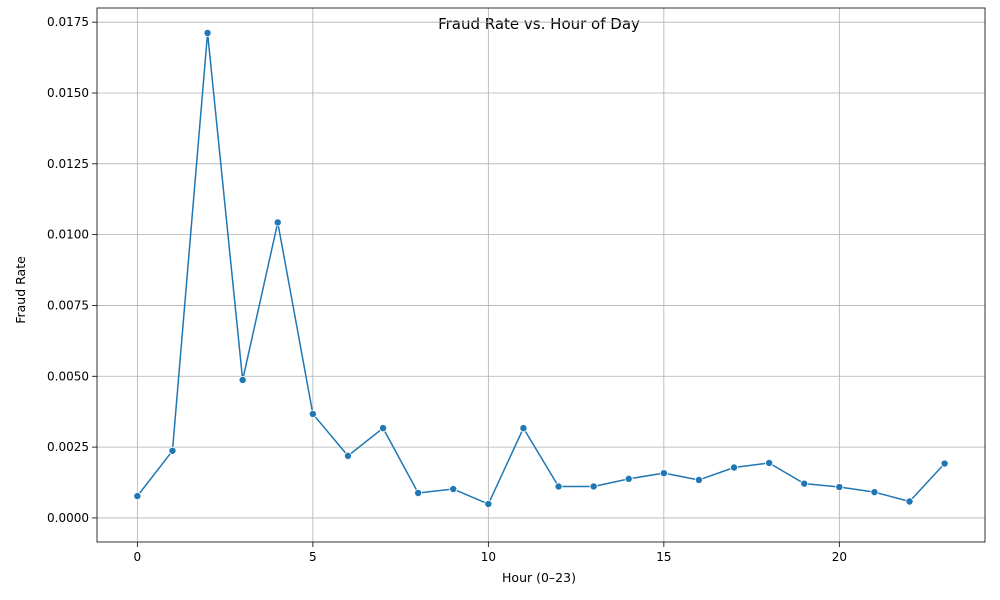 The image size is (1000, 600). I want to click on y-tick-label: 0.0075, so click(68, 305).